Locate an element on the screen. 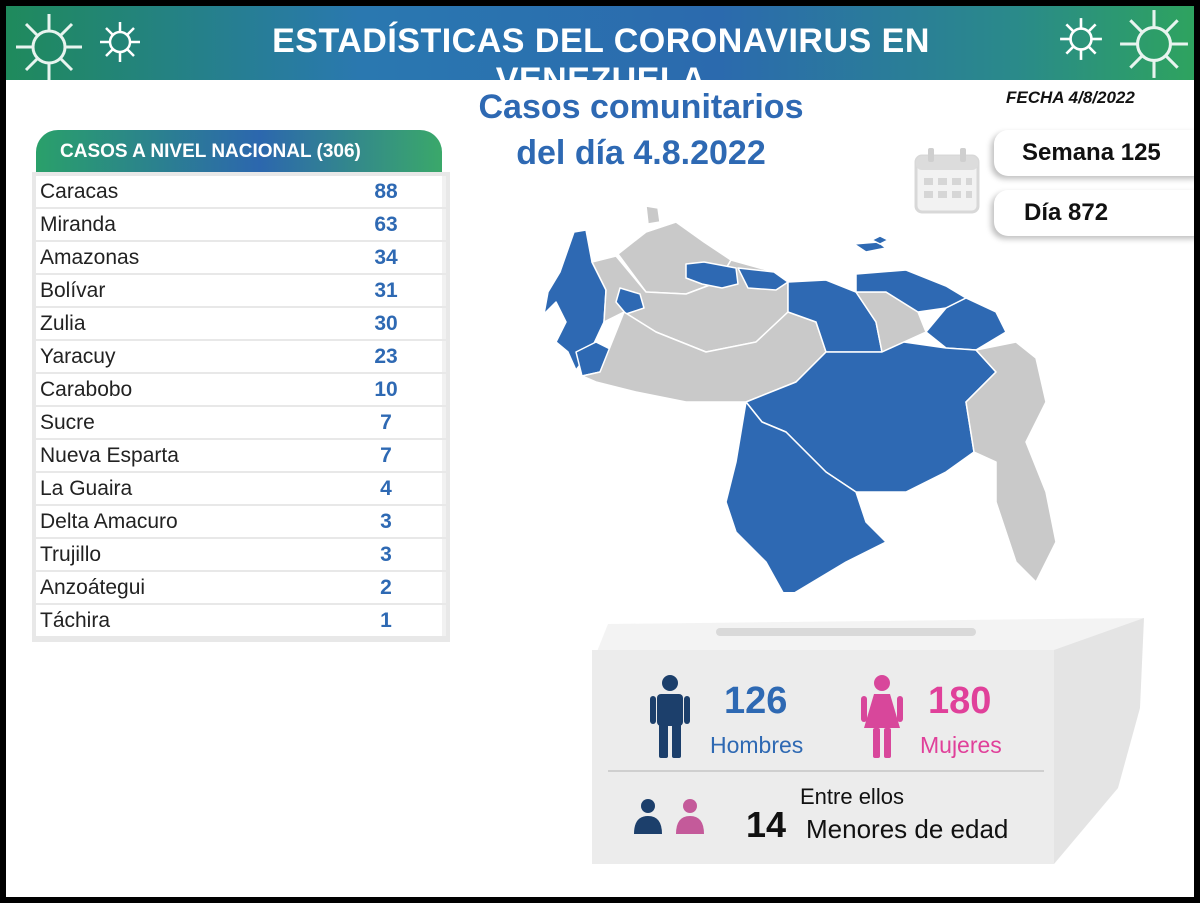  women-count: 180 is located at coordinates (960, 701).